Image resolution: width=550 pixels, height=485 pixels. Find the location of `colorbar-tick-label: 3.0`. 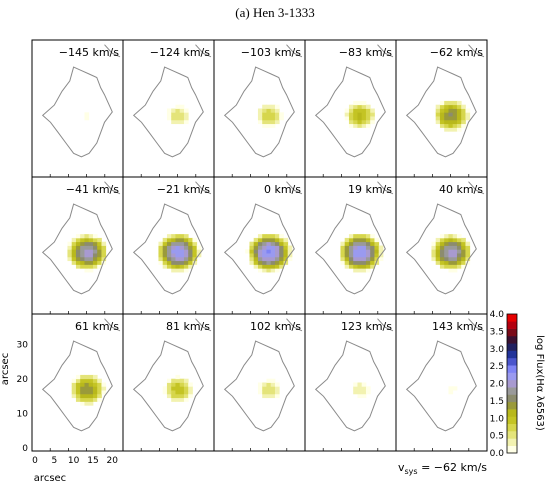

colorbar-tick-label: 3.0 is located at coordinates (497, 350).